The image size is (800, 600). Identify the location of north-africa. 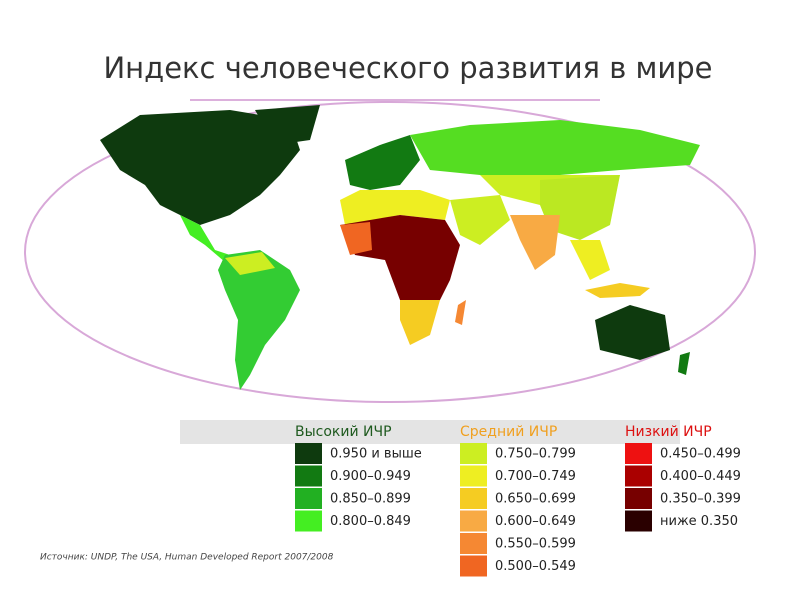
(395, 207).